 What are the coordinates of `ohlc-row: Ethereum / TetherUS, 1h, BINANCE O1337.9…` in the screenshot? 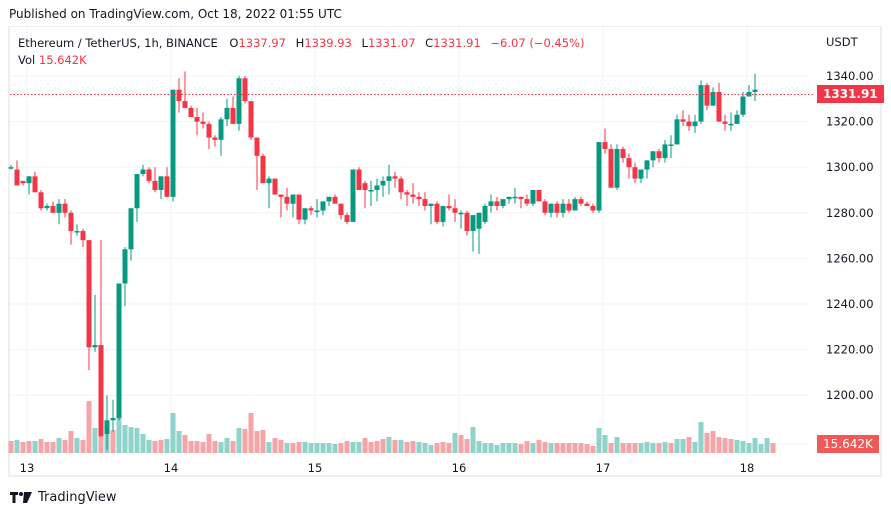 It's located at (301, 43).